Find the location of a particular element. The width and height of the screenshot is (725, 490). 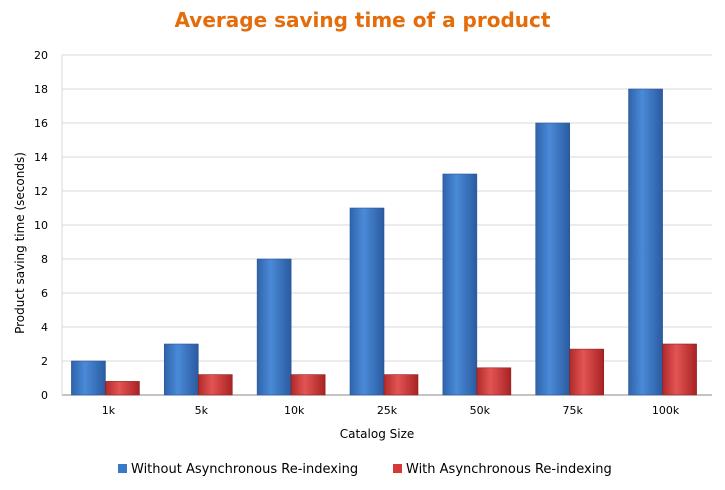

x-tick-label: 5k is located at coordinates (202, 410).